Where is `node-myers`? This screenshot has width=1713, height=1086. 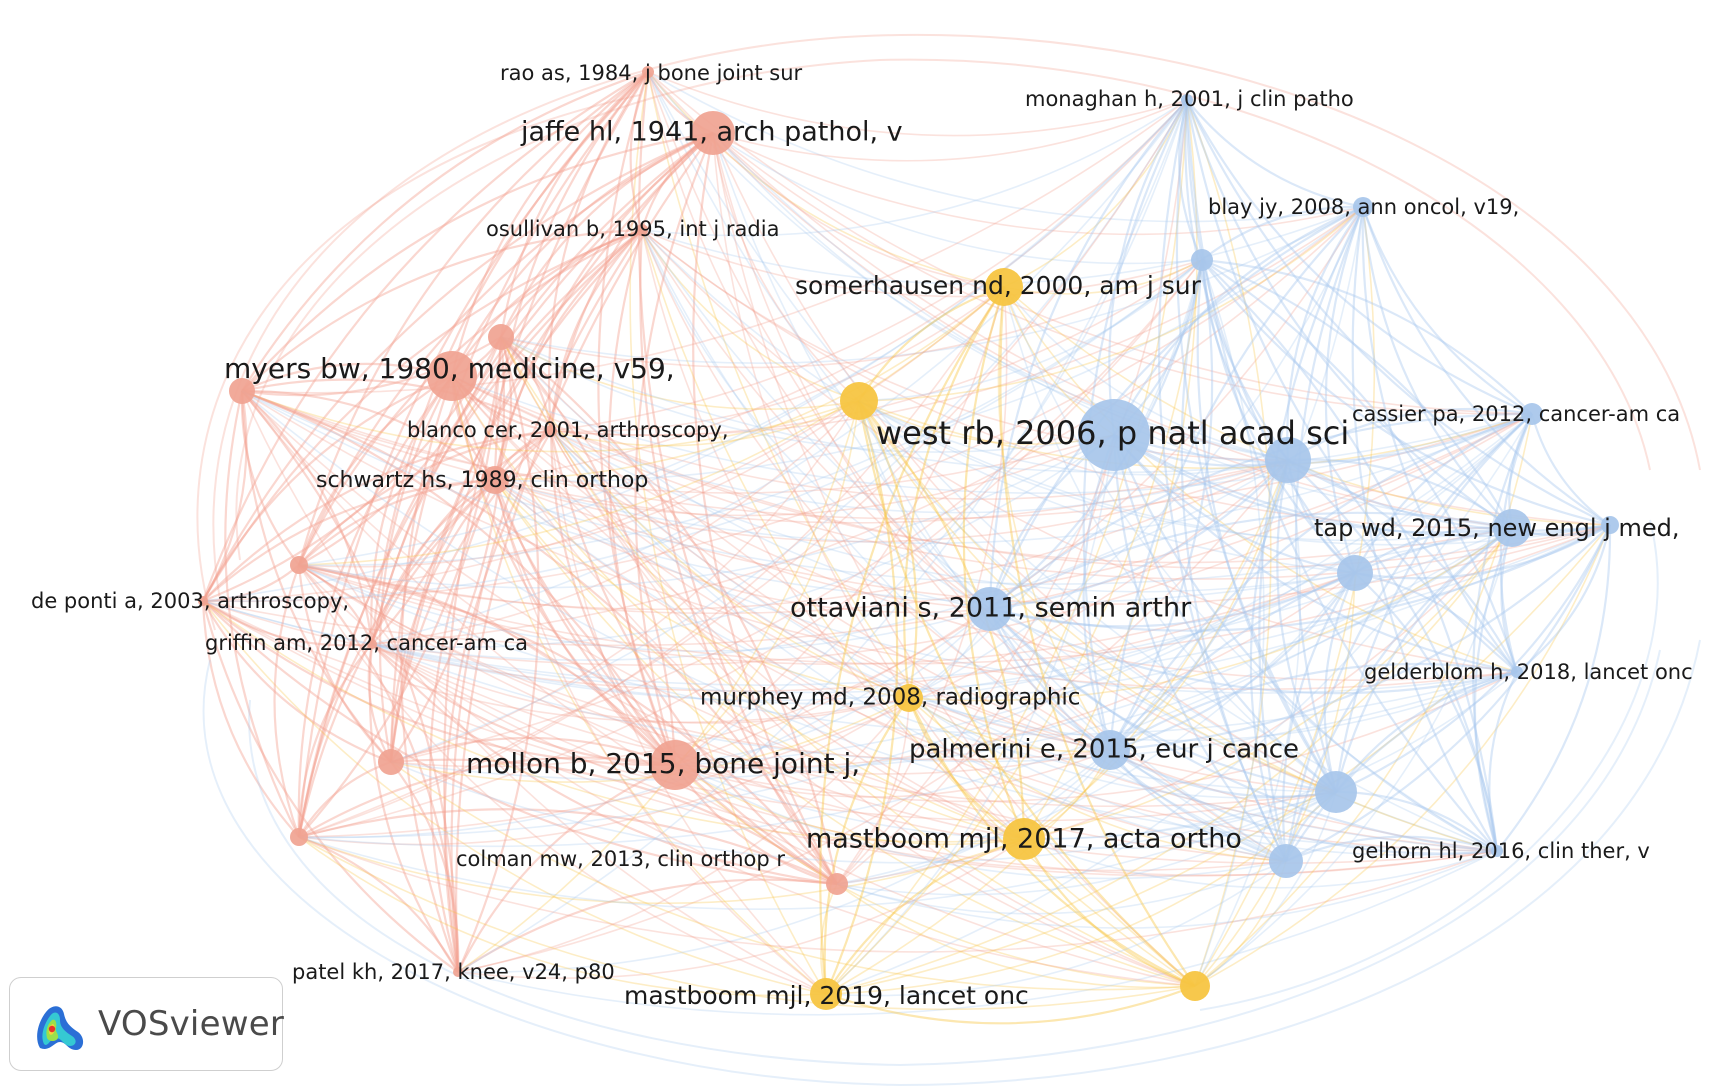
node-myers is located at coordinates (452, 376).